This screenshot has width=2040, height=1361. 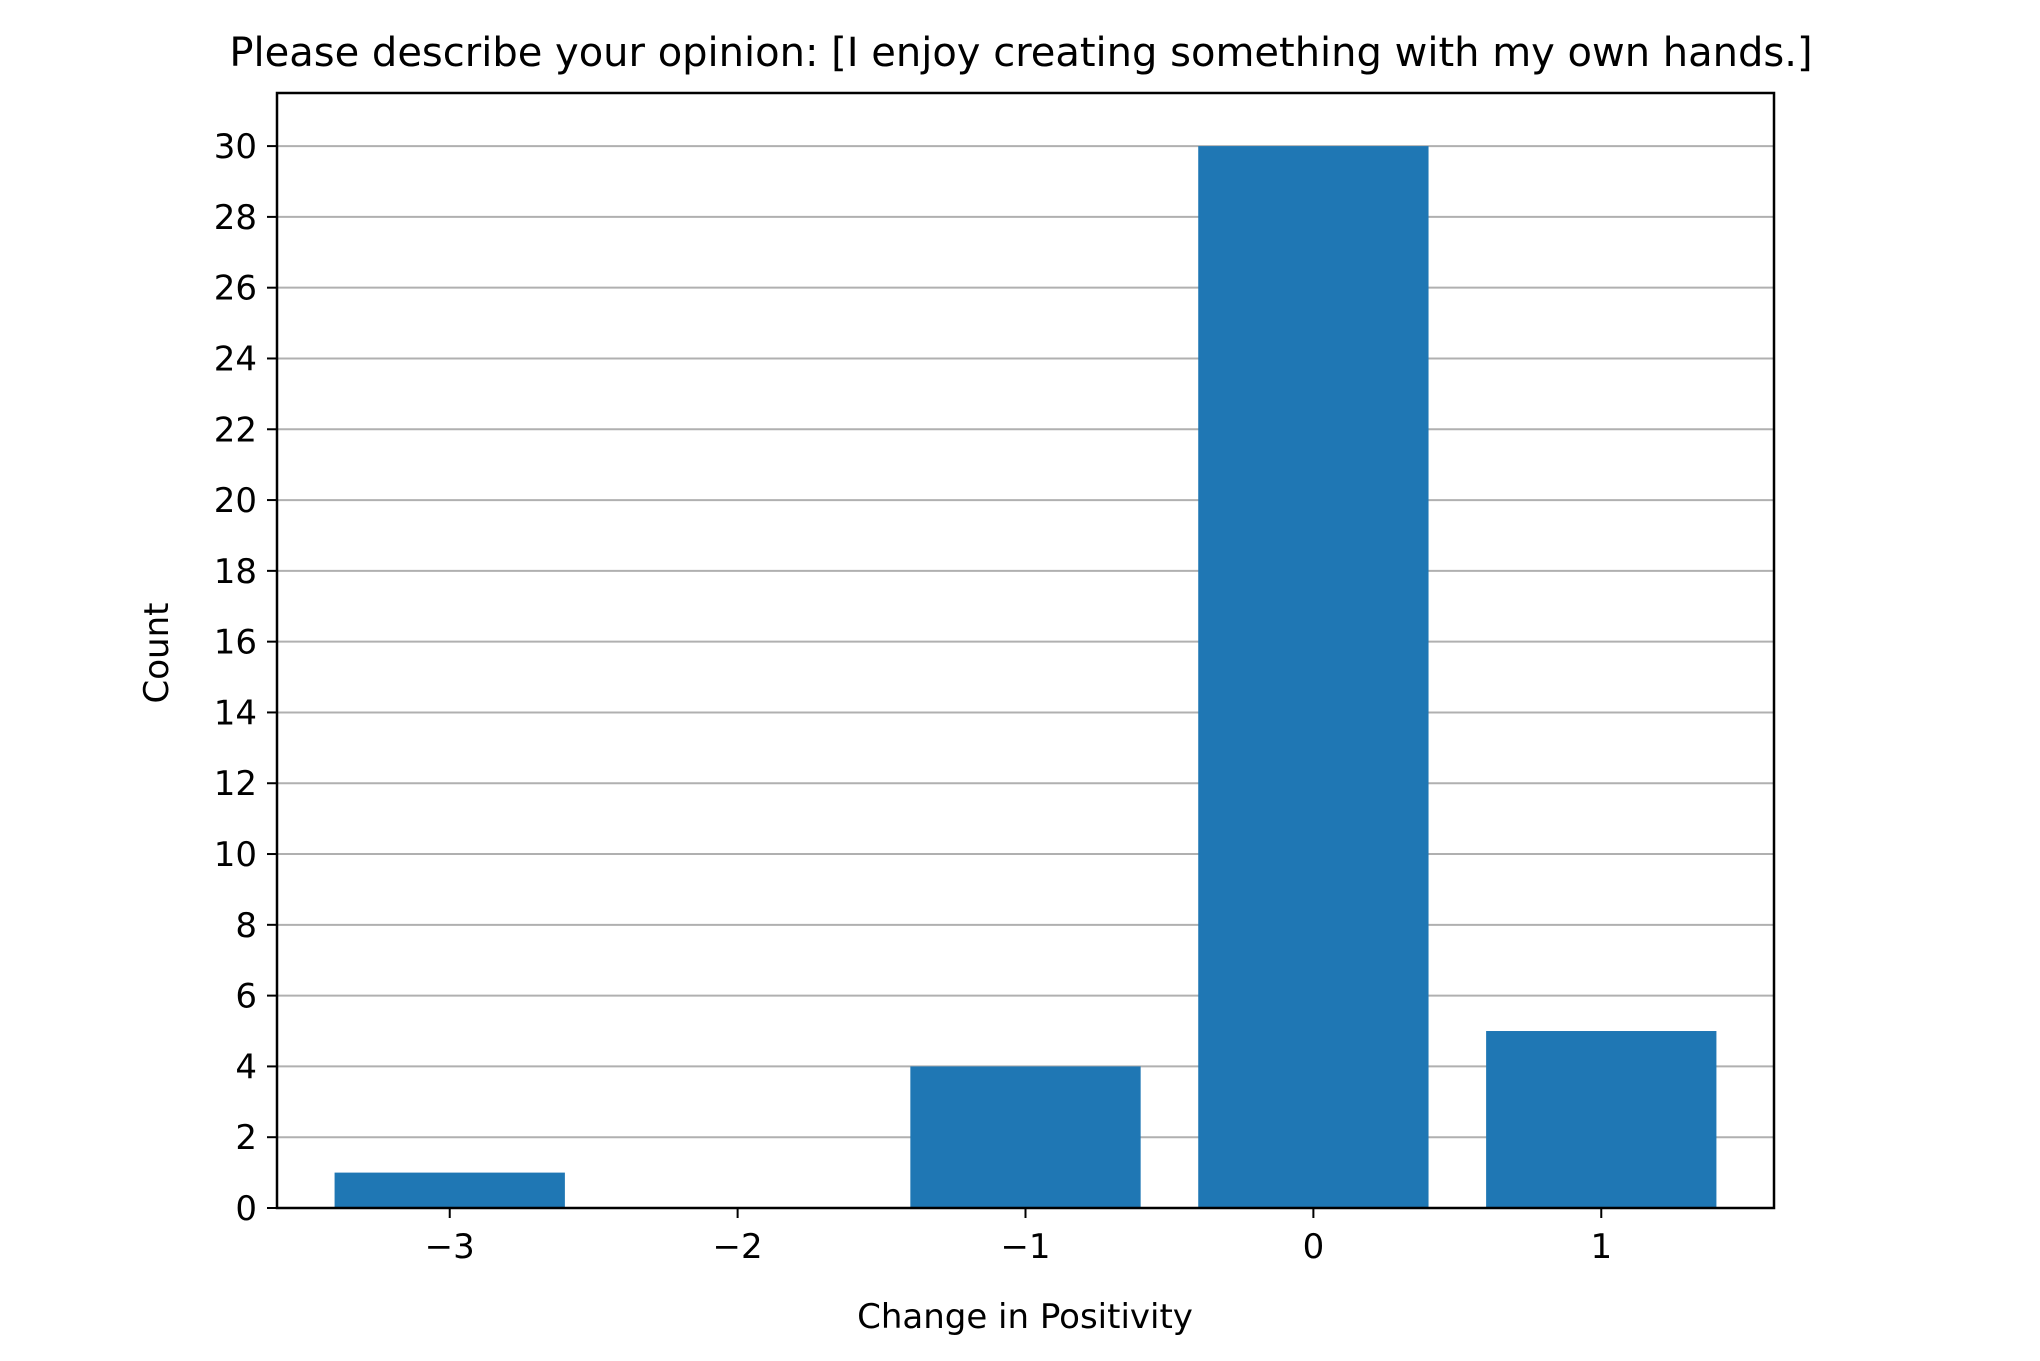 What do you see at coordinates (235, 572) in the screenshot?
I see `y-tick-label: 18` at bounding box center [235, 572].